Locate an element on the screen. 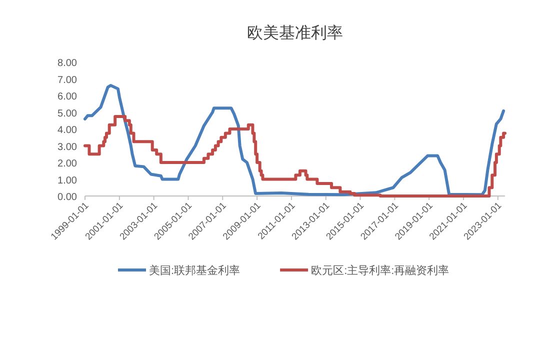  y-tick-label: 5.00 is located at coordinates (68, 114).